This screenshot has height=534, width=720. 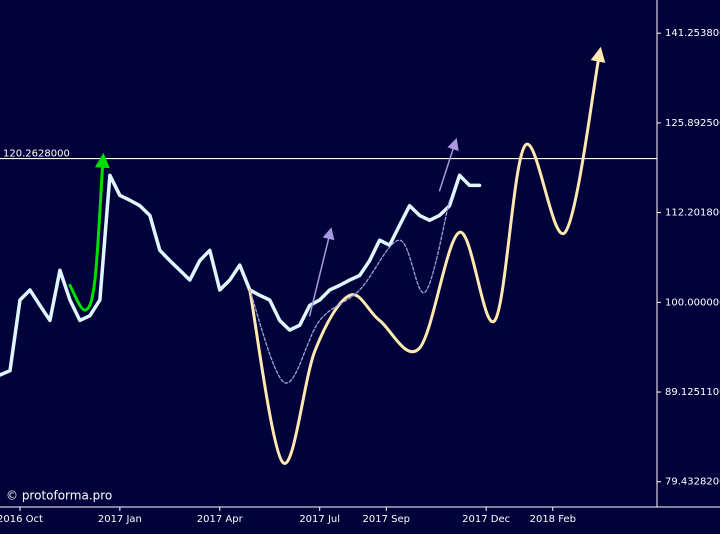 I want to click on y-tick-label: 112.2018000, so click(x=692, y=213).